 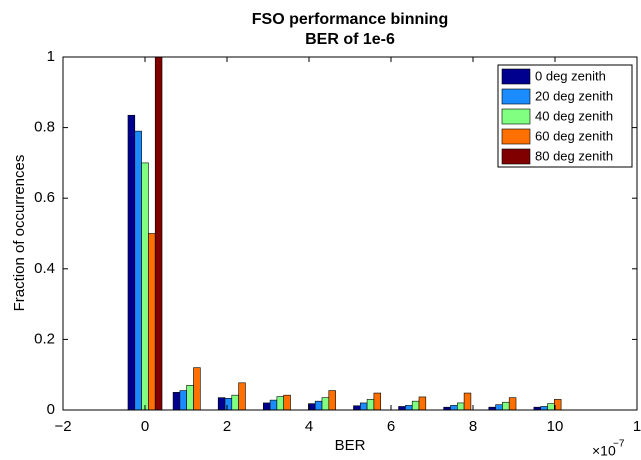 I want to click on x-tick-label: −2, so click(x=62, y=426).